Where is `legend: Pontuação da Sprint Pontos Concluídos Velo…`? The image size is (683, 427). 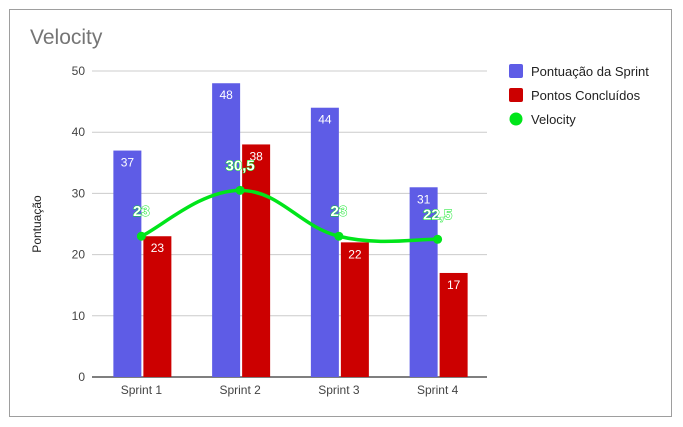 legend: Pontuação da Sprint Pontos Concluídos Velo… is located at coordinates (579, 95).